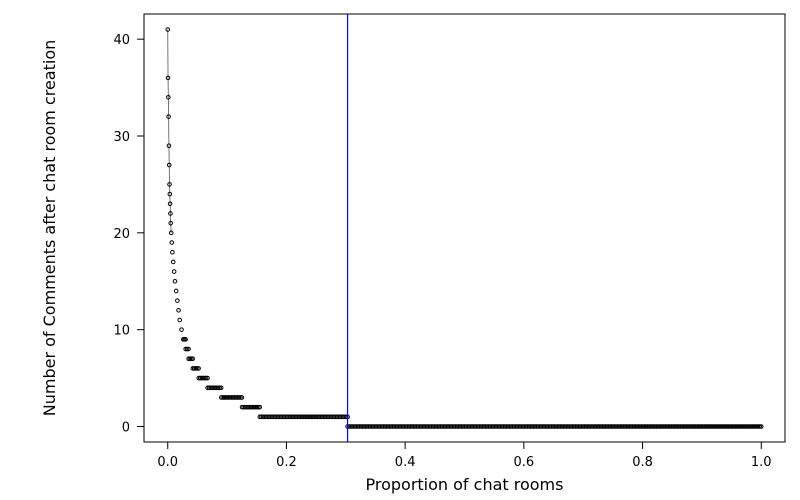  What do you see at coordinates (128, 234) in the screenshot?
I see `y-axis: 0 10 20 30 40` at bounding box center [128, 234].